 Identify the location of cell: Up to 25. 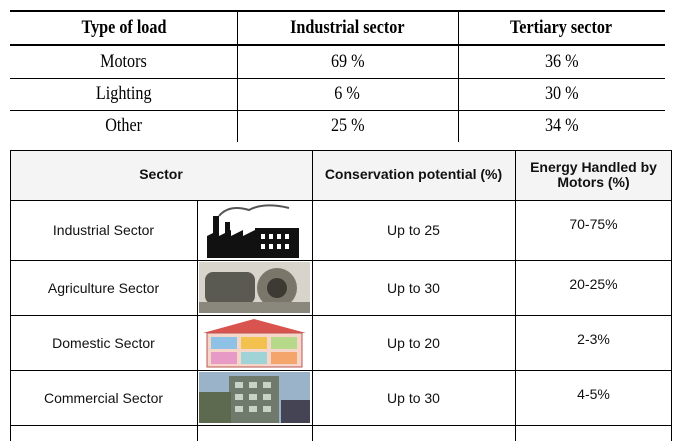
(413, 230).